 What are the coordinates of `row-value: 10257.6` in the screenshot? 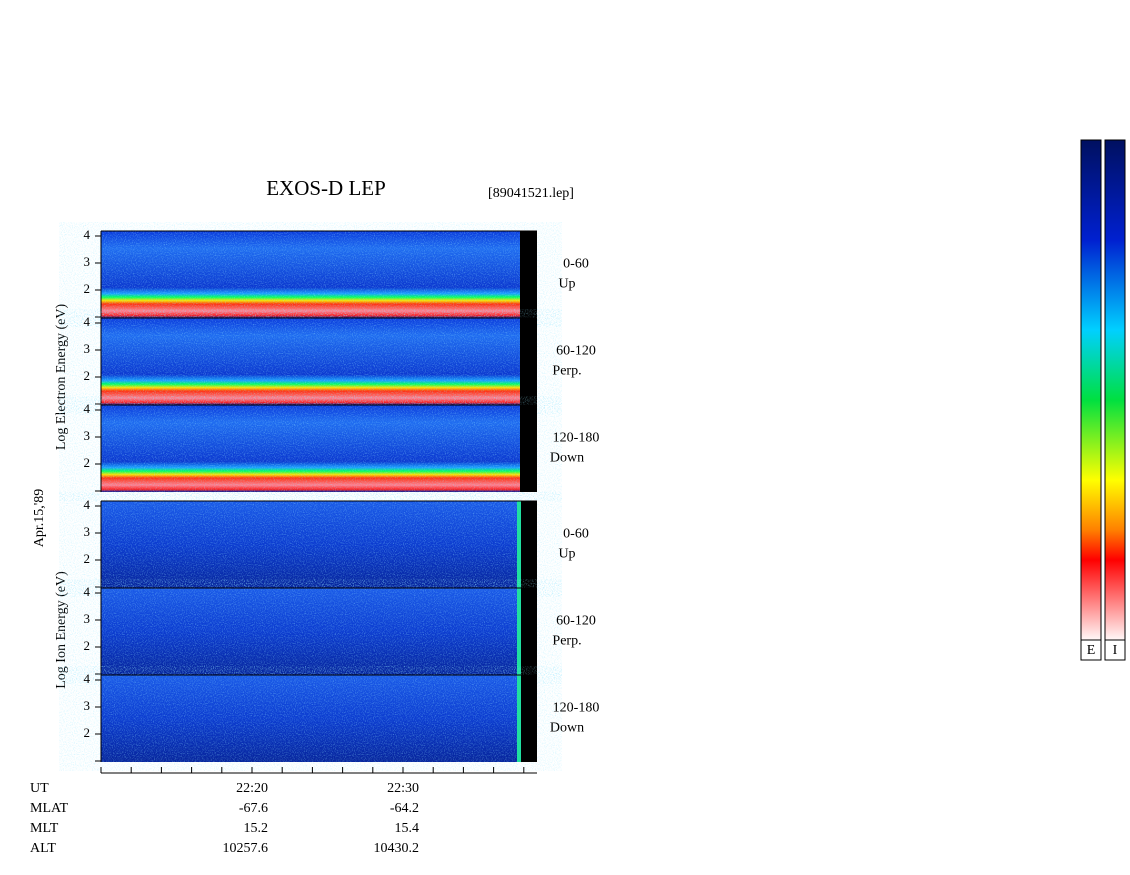 It's located at (246, 848).